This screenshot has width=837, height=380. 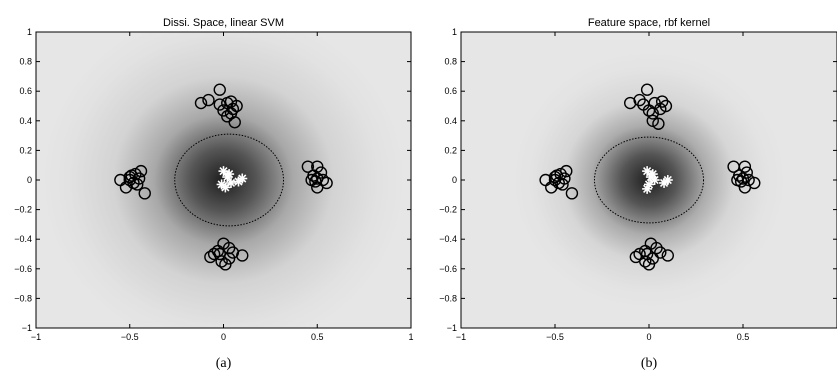 What do you see at coordinates (649, 363) in the screenshot?
I see `panel-caption: (b)` at bounding box center [649, 363].